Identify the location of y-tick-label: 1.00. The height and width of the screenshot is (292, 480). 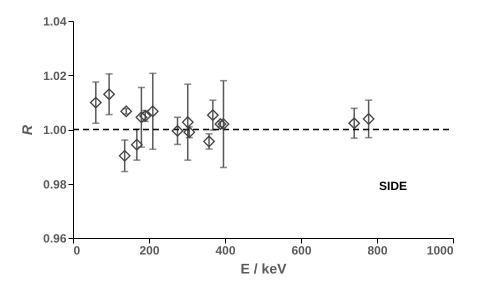
(55, 130).